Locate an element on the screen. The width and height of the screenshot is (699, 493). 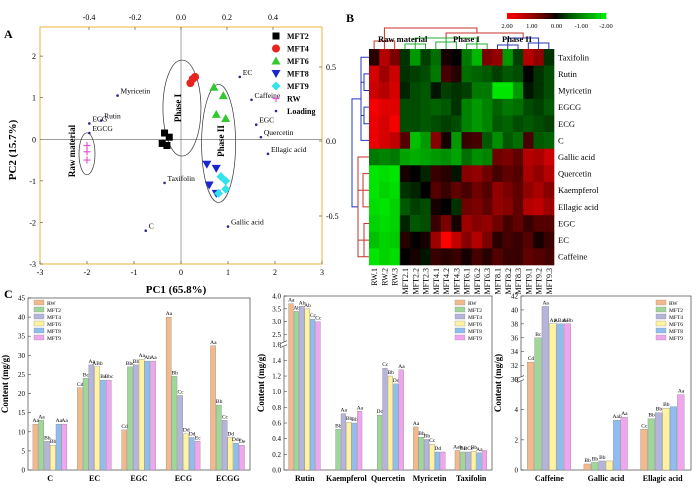
bar-y-tick-label: 30 is located at coordinates (22, 356).